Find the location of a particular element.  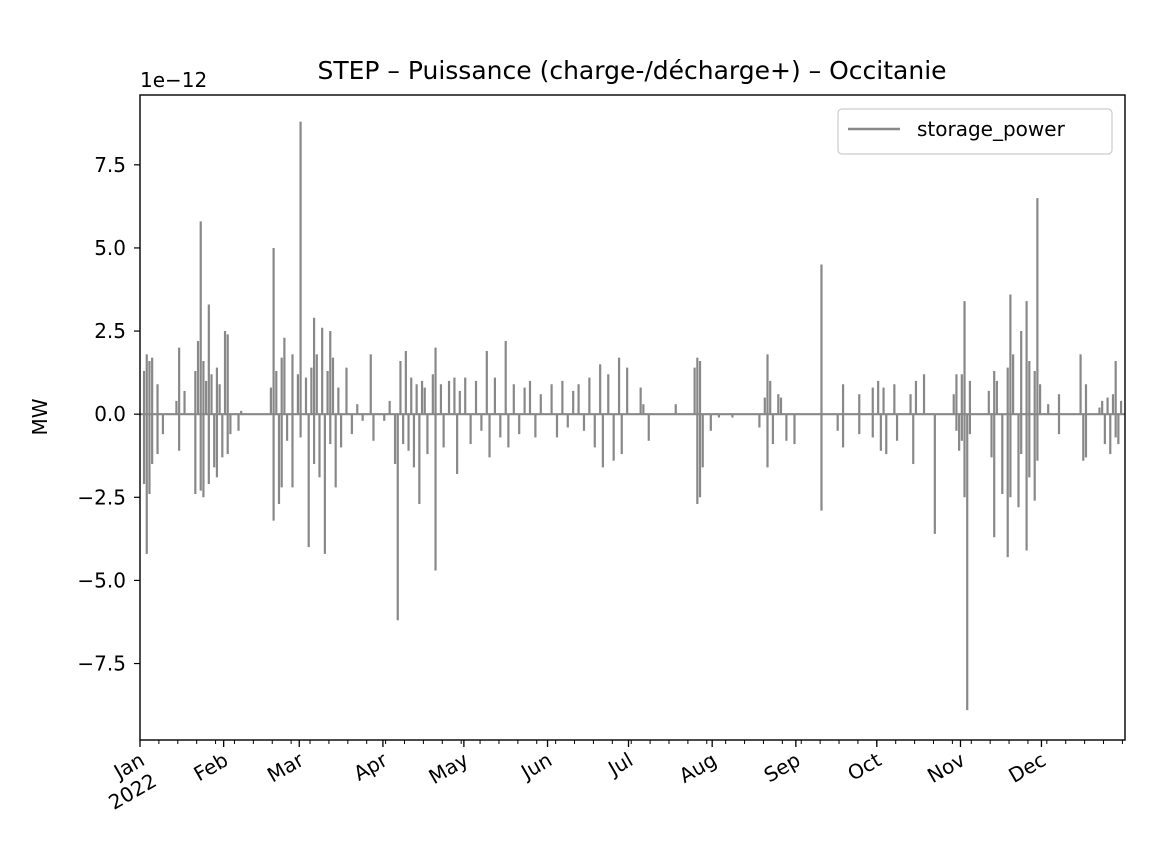

y-axis-label: MW is located at coordinates (40, 416).